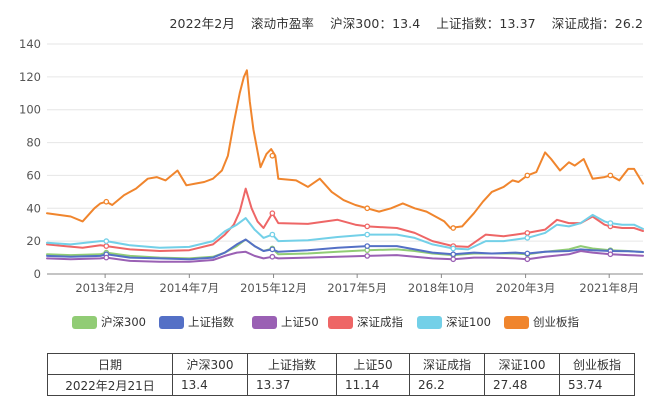  What do you see at coordinates (597, 364) in the screenshot?
I see `table-header-cell: 创业板指` at bounding box center [597, 364].